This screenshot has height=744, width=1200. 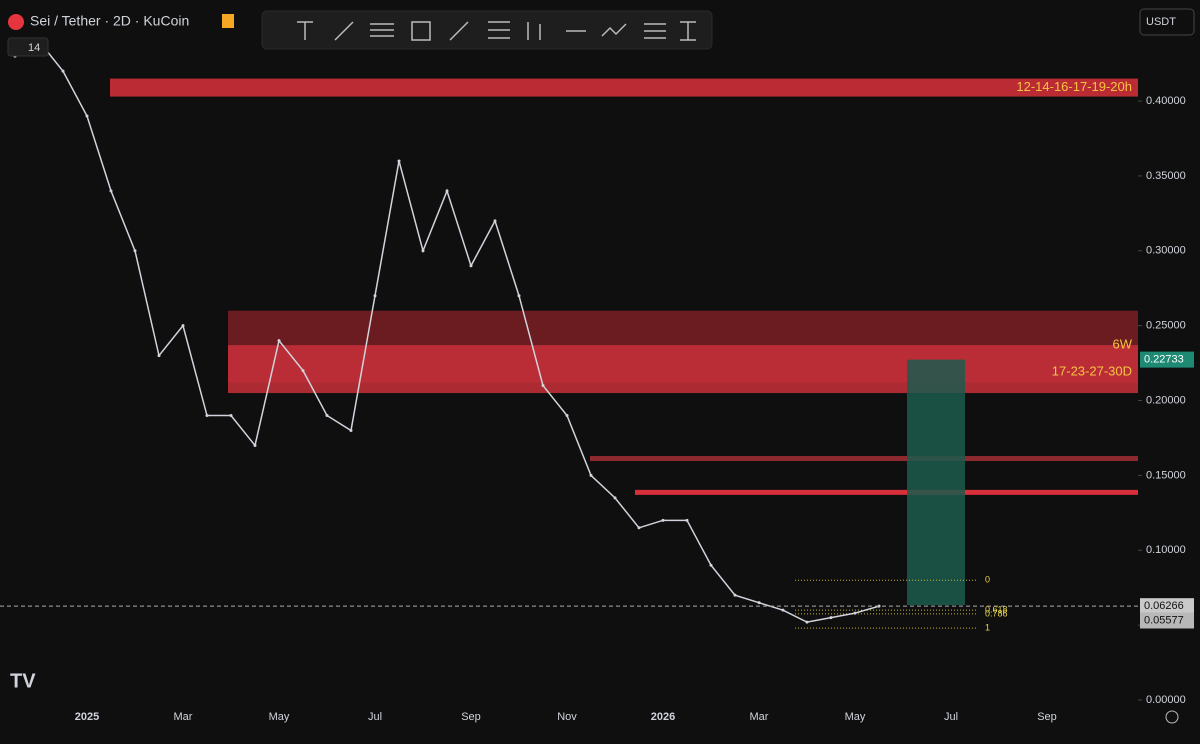 I want to click on price-tag-label: 0.05577, so click(x=1164, y=620).